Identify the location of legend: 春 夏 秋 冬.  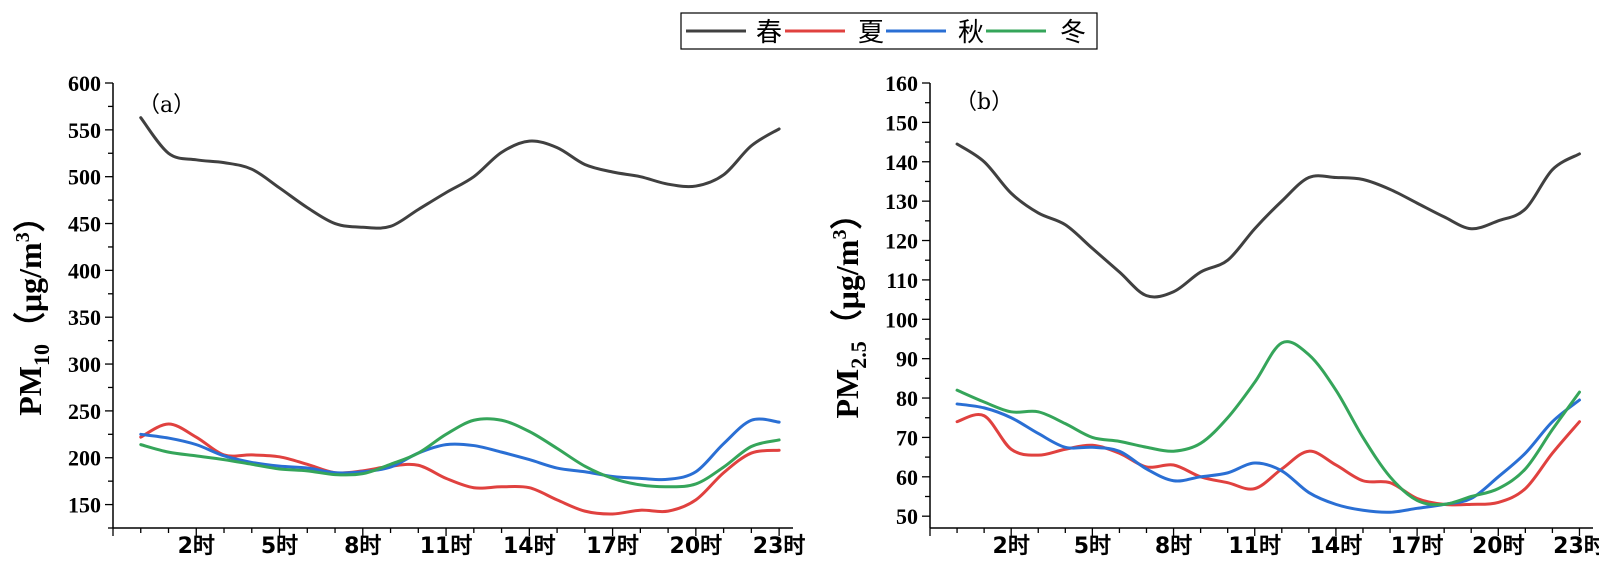
(889, 31).